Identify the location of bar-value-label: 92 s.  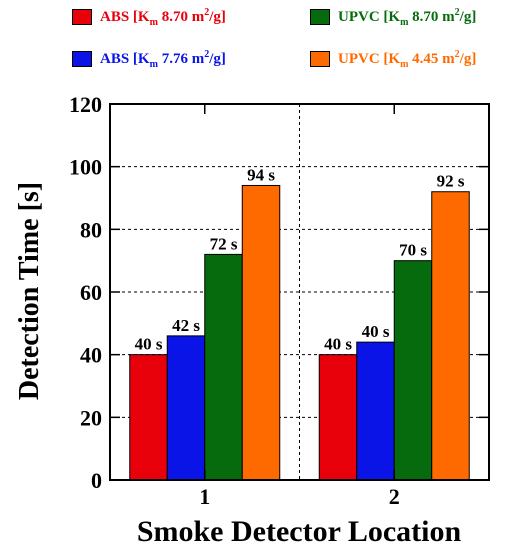
(451, 181).